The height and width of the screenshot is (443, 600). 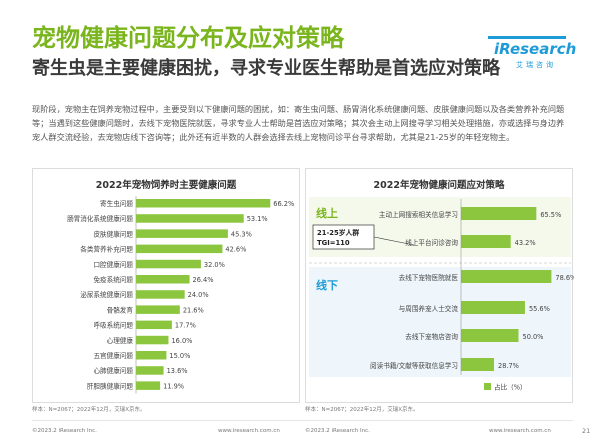 What do you see at coordinates (106, 249) in the screenshot?
I see `category-label: 各类营养补充问题` at bounding box center [106, 249].